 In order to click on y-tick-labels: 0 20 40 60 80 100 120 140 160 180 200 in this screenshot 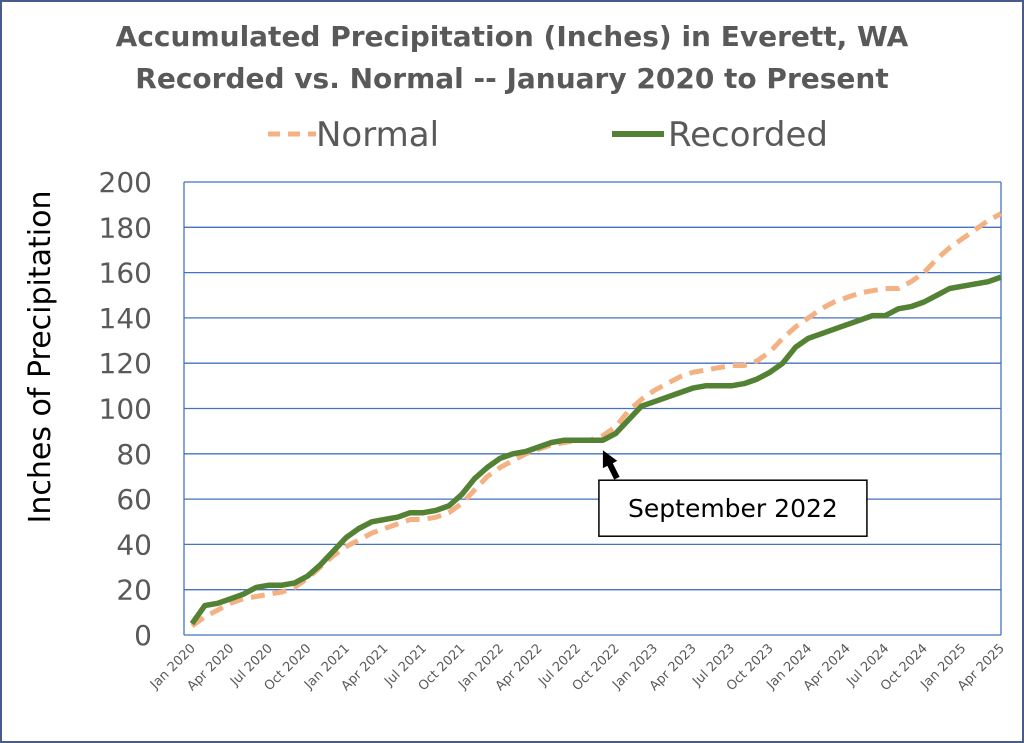, I will do `click(125, 409)`.